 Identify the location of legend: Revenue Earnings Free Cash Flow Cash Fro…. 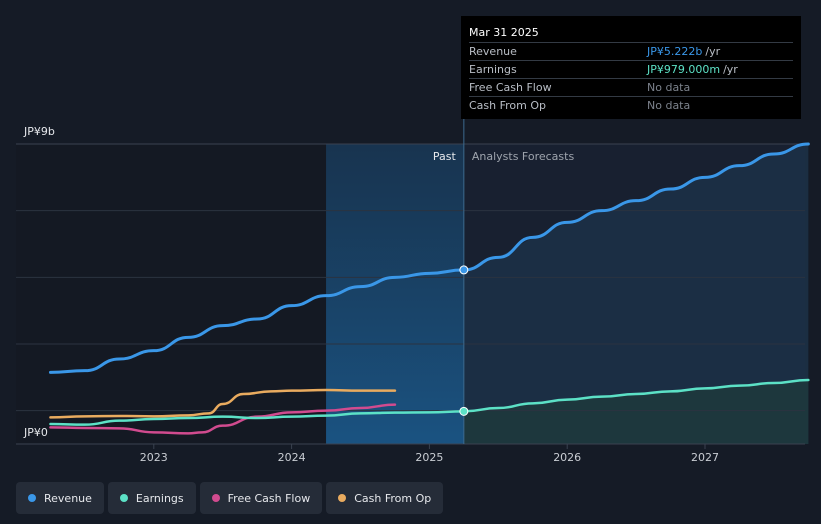
(230, 498).